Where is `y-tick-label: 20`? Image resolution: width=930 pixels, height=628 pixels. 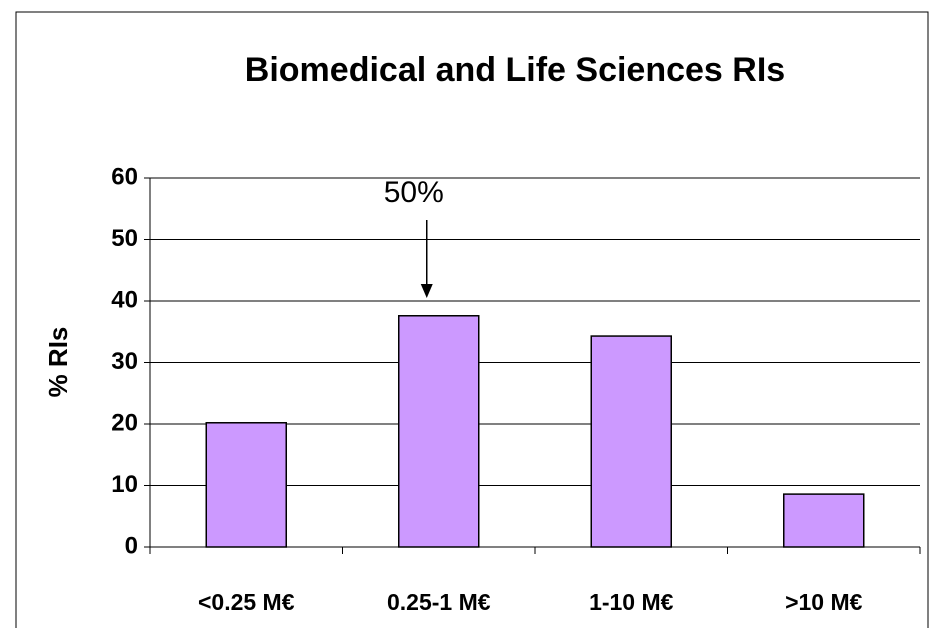 y-tick-label: 20 is located at coordinates (124, 422).